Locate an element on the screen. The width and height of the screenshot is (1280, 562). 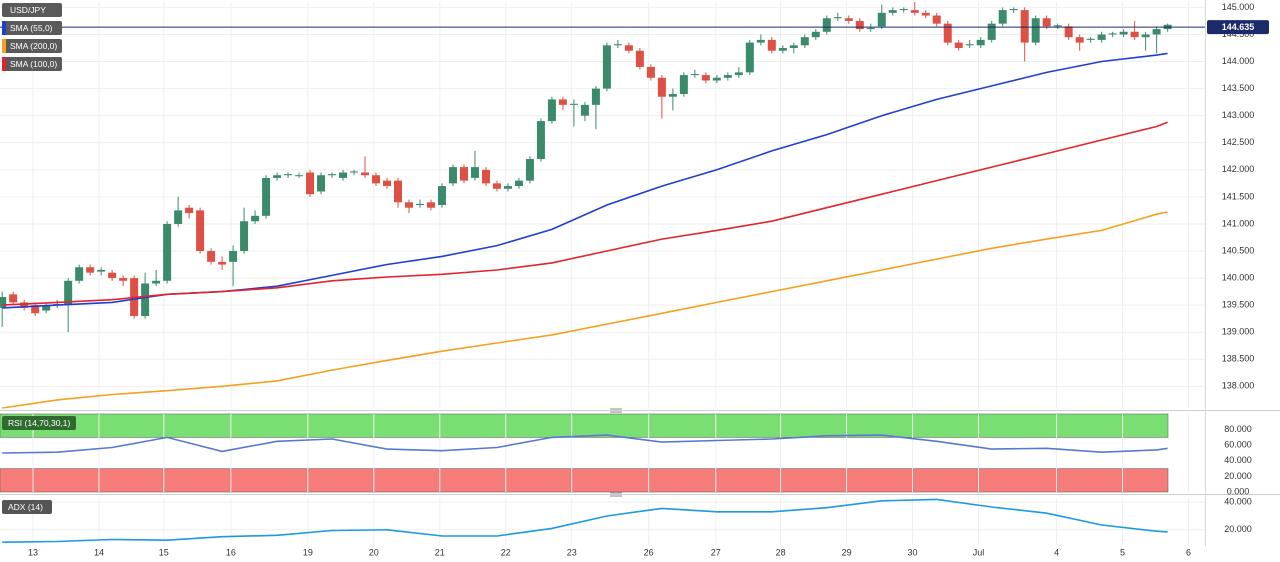
y-tick-label: 143.500 is located at coordinates (1238, 88).